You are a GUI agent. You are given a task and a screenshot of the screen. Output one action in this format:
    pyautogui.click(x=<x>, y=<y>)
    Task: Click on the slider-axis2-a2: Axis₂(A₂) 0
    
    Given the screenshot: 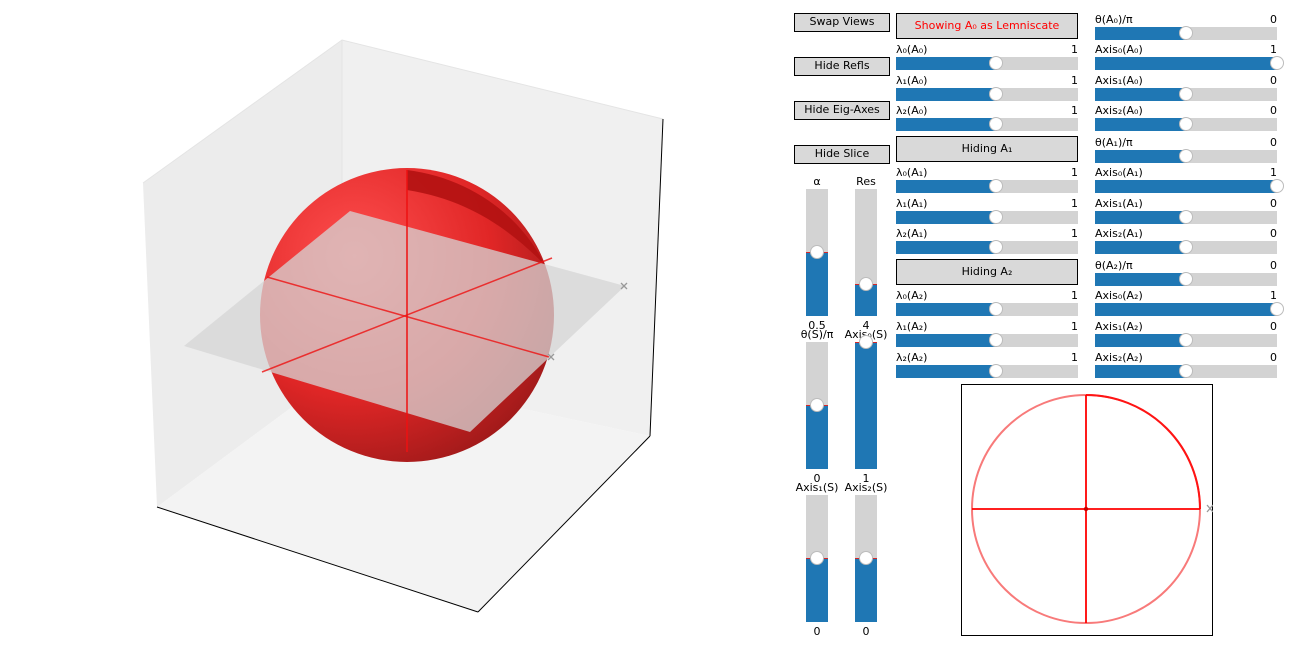 What is the action you would take?
    pyautogui.click(x=1186, y=366)
    